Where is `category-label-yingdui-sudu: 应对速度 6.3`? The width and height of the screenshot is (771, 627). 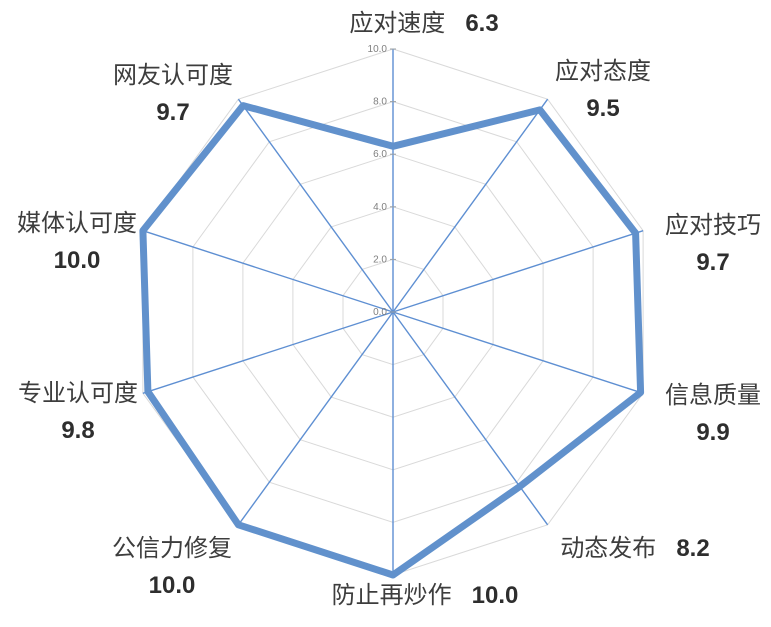
category-label-yingdui-sudu: 应对速度 6.3 is located at coordinates (424, 24).